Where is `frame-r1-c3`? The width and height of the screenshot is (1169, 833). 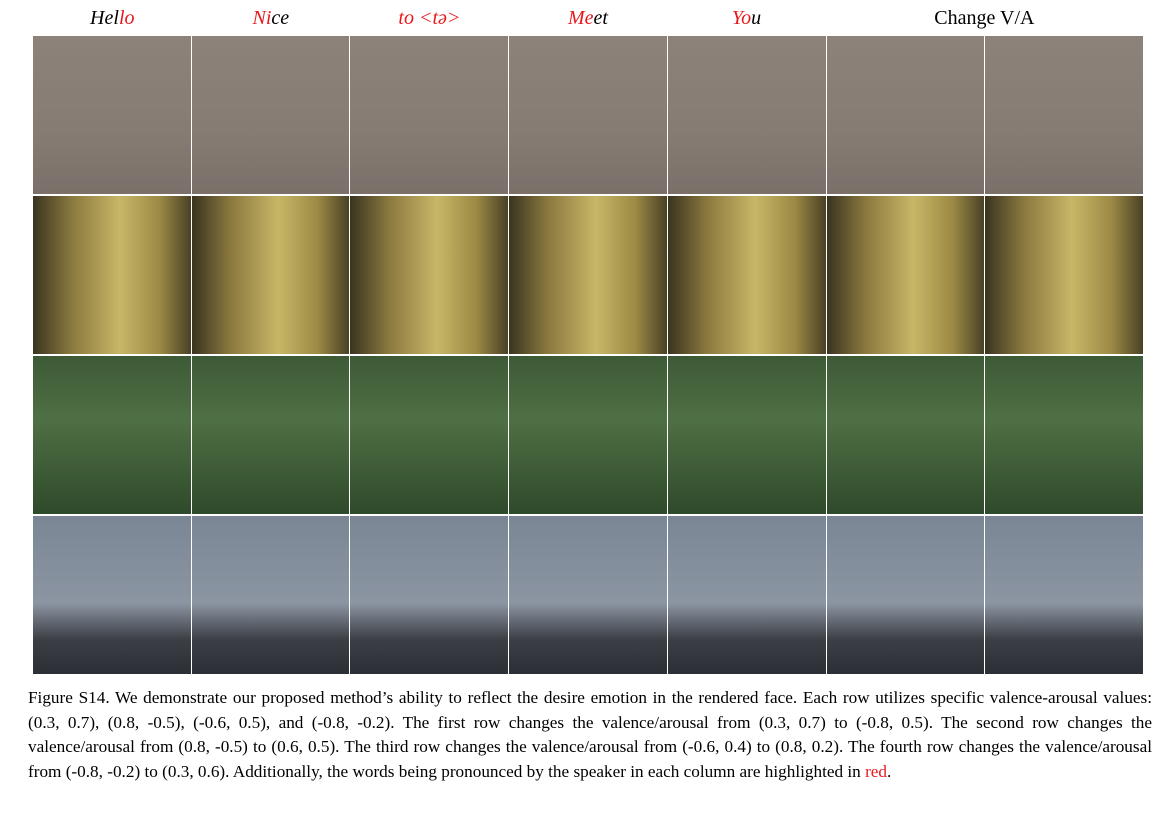
frame-r1-c3 is located at coordinates (429, 115).